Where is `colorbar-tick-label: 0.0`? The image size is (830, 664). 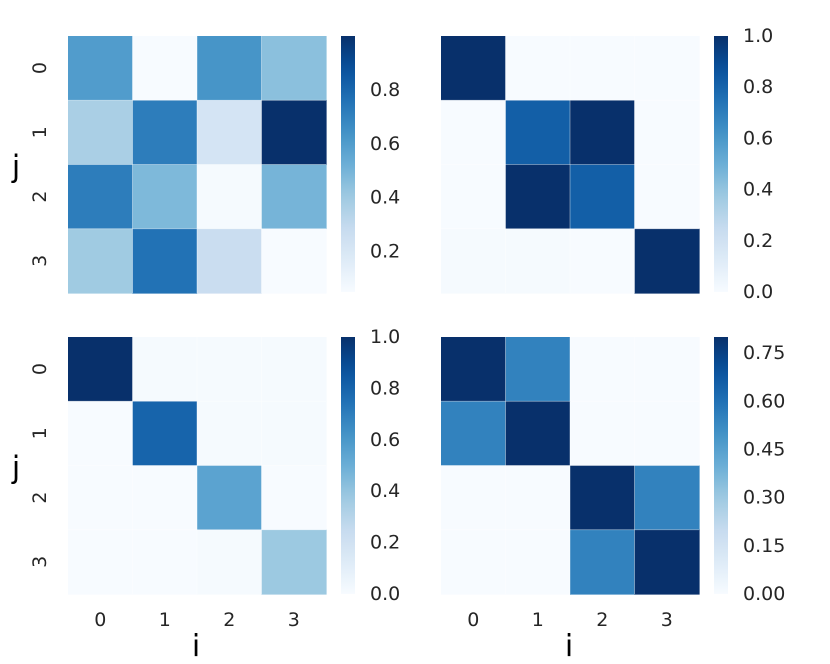 colorbar-tick-label: 0.0 is located at coordinates (385, 594).